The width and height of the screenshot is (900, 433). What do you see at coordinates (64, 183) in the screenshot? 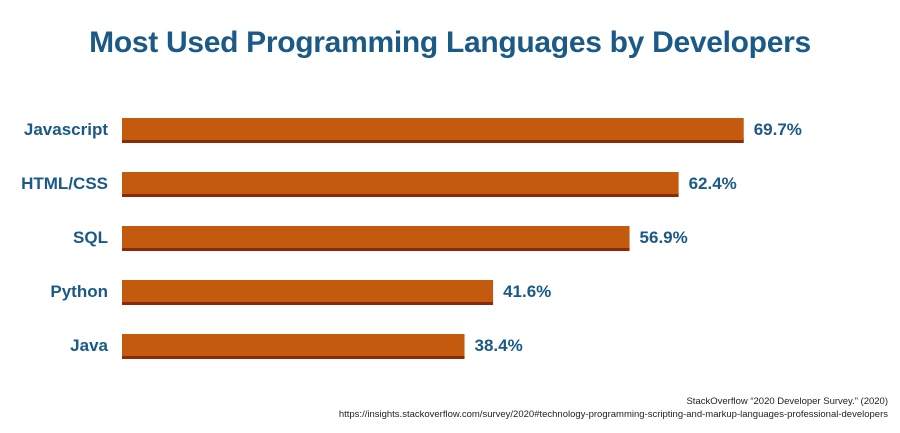
I see `category-label: HTML/CSS` at bounding box center [64, 183].